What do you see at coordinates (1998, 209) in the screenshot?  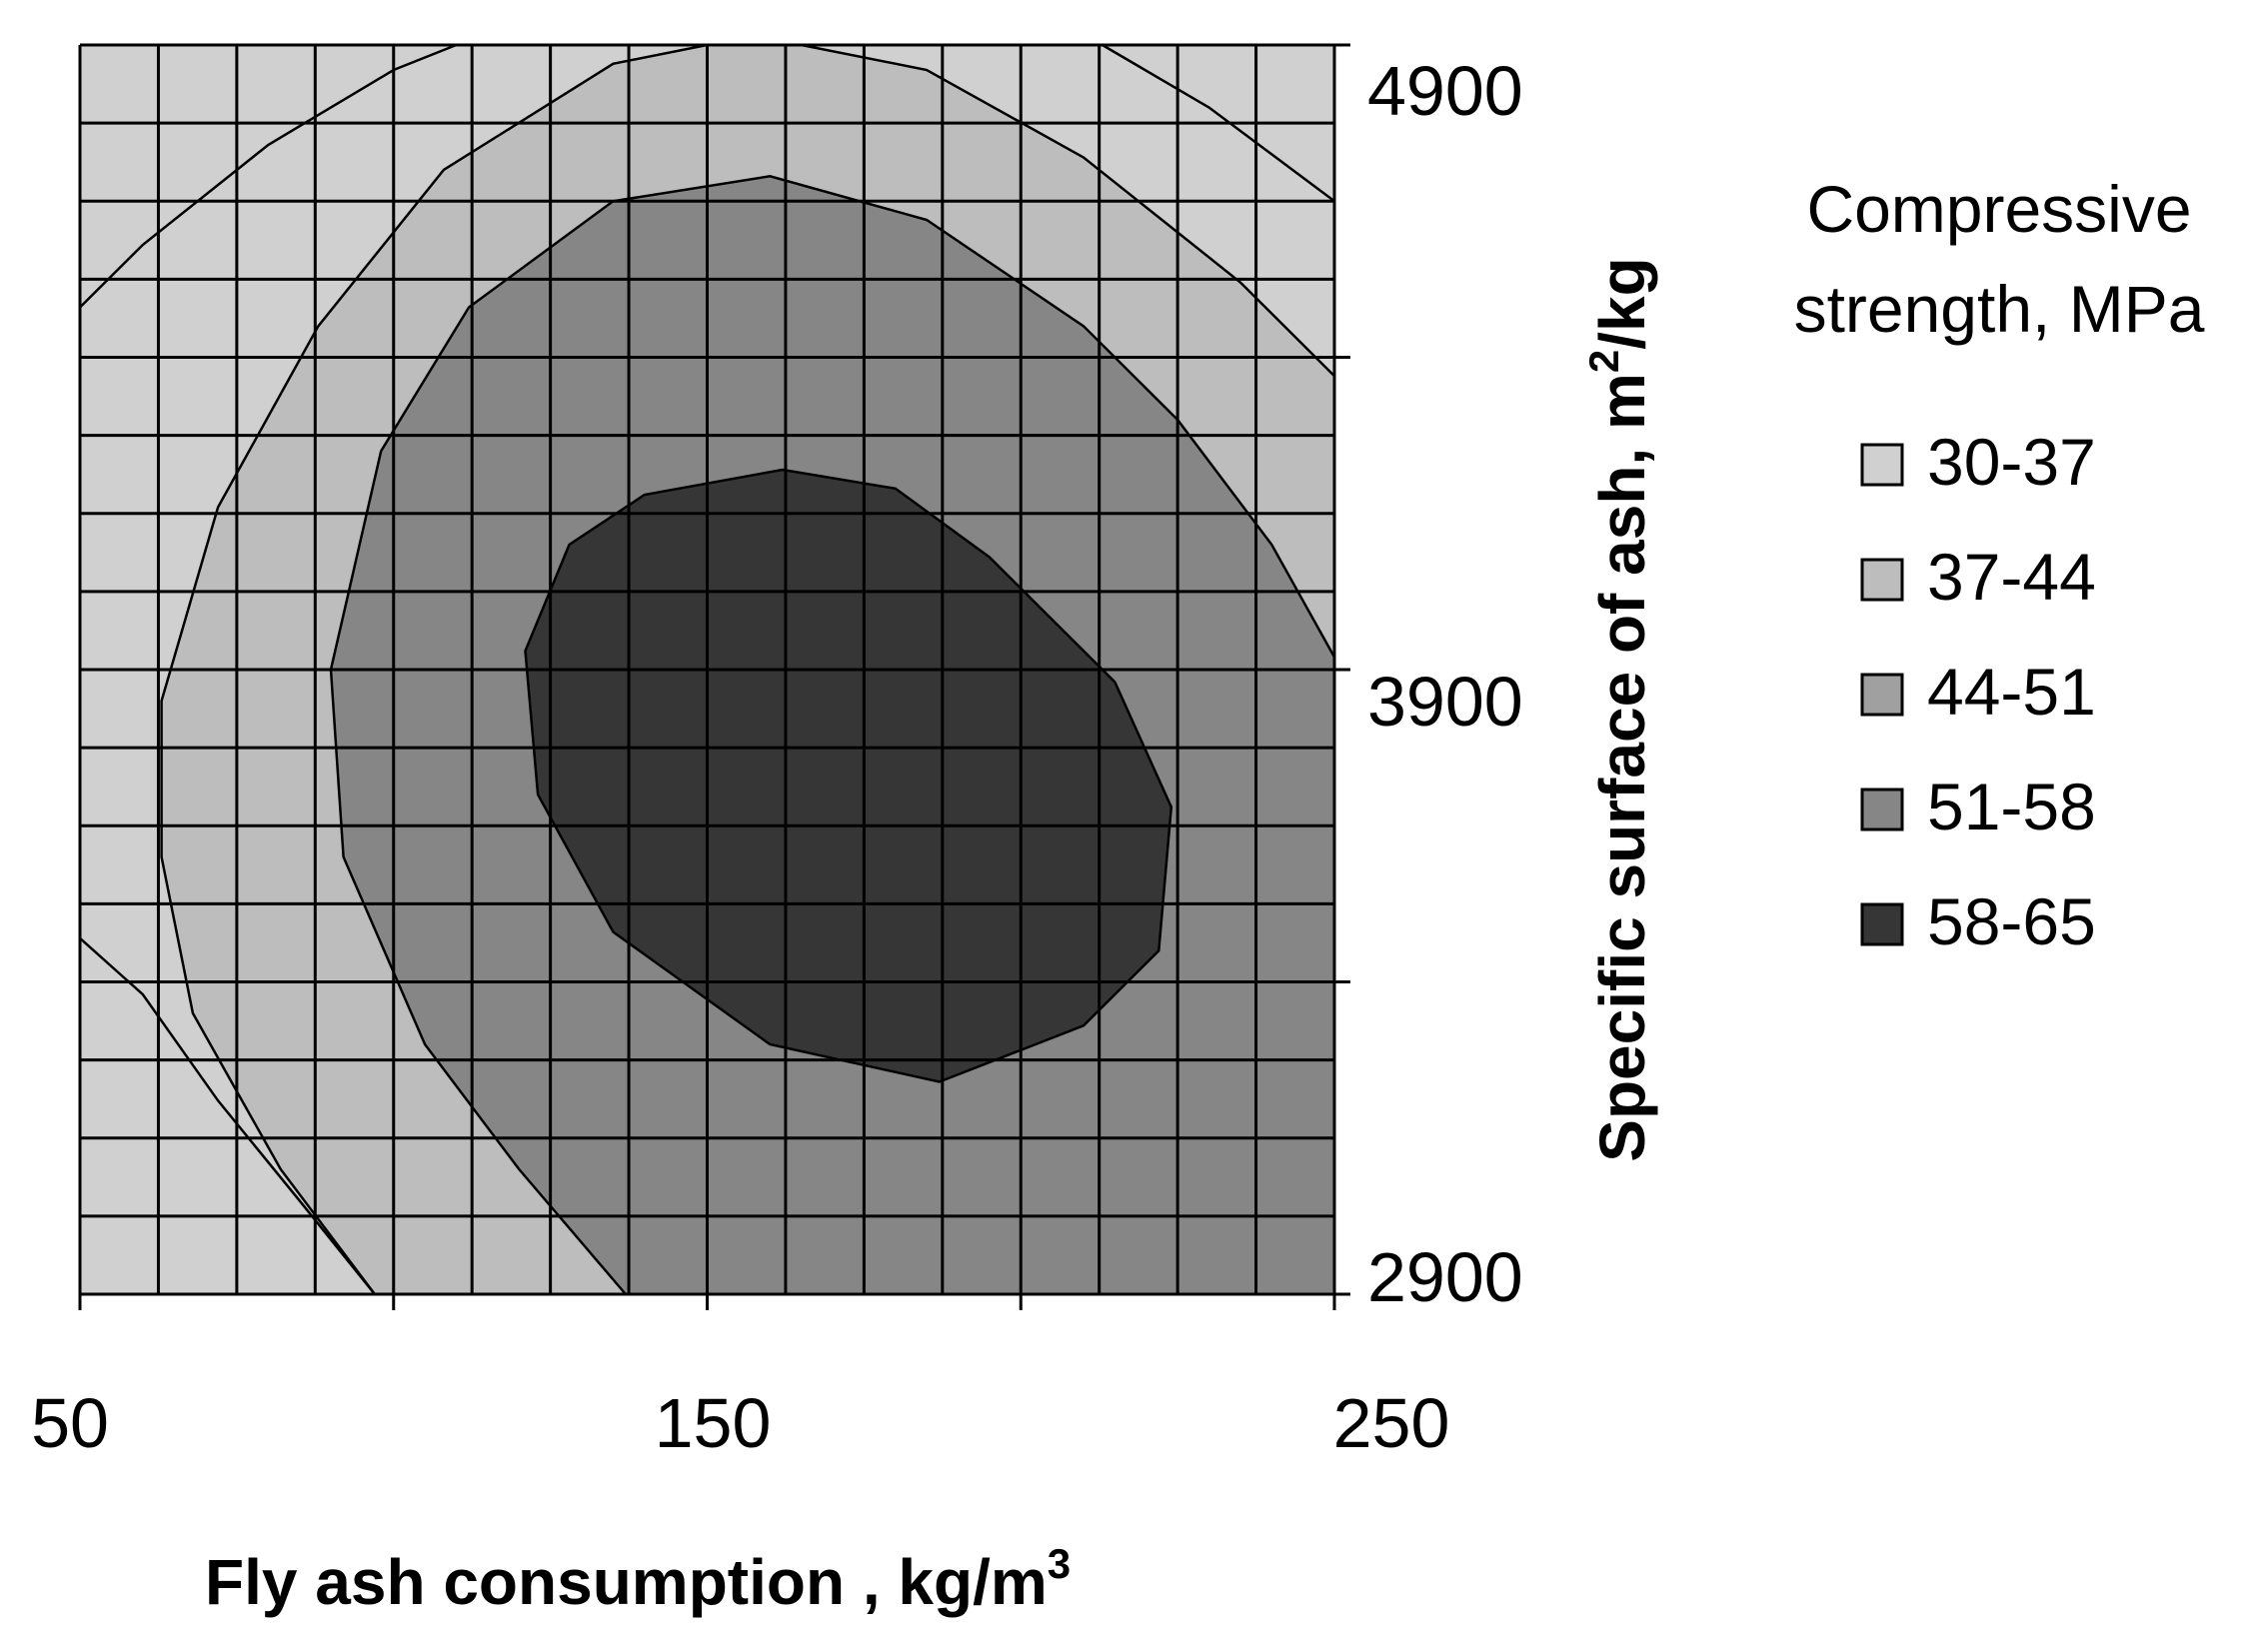 I see `legend-title-line1: Compressive` at bounding box center [1998, 209].